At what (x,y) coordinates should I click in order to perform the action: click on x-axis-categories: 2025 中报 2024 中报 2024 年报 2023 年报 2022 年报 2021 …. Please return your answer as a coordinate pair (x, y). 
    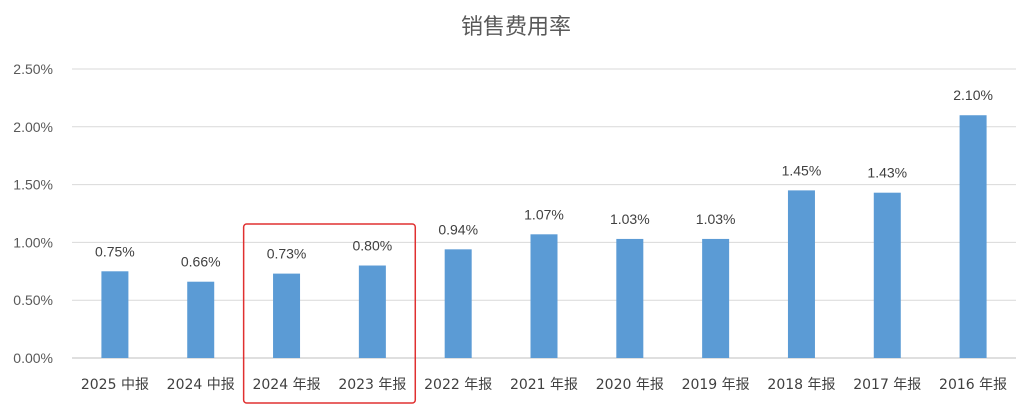
    Looking at the image, I should click on (544, 385).